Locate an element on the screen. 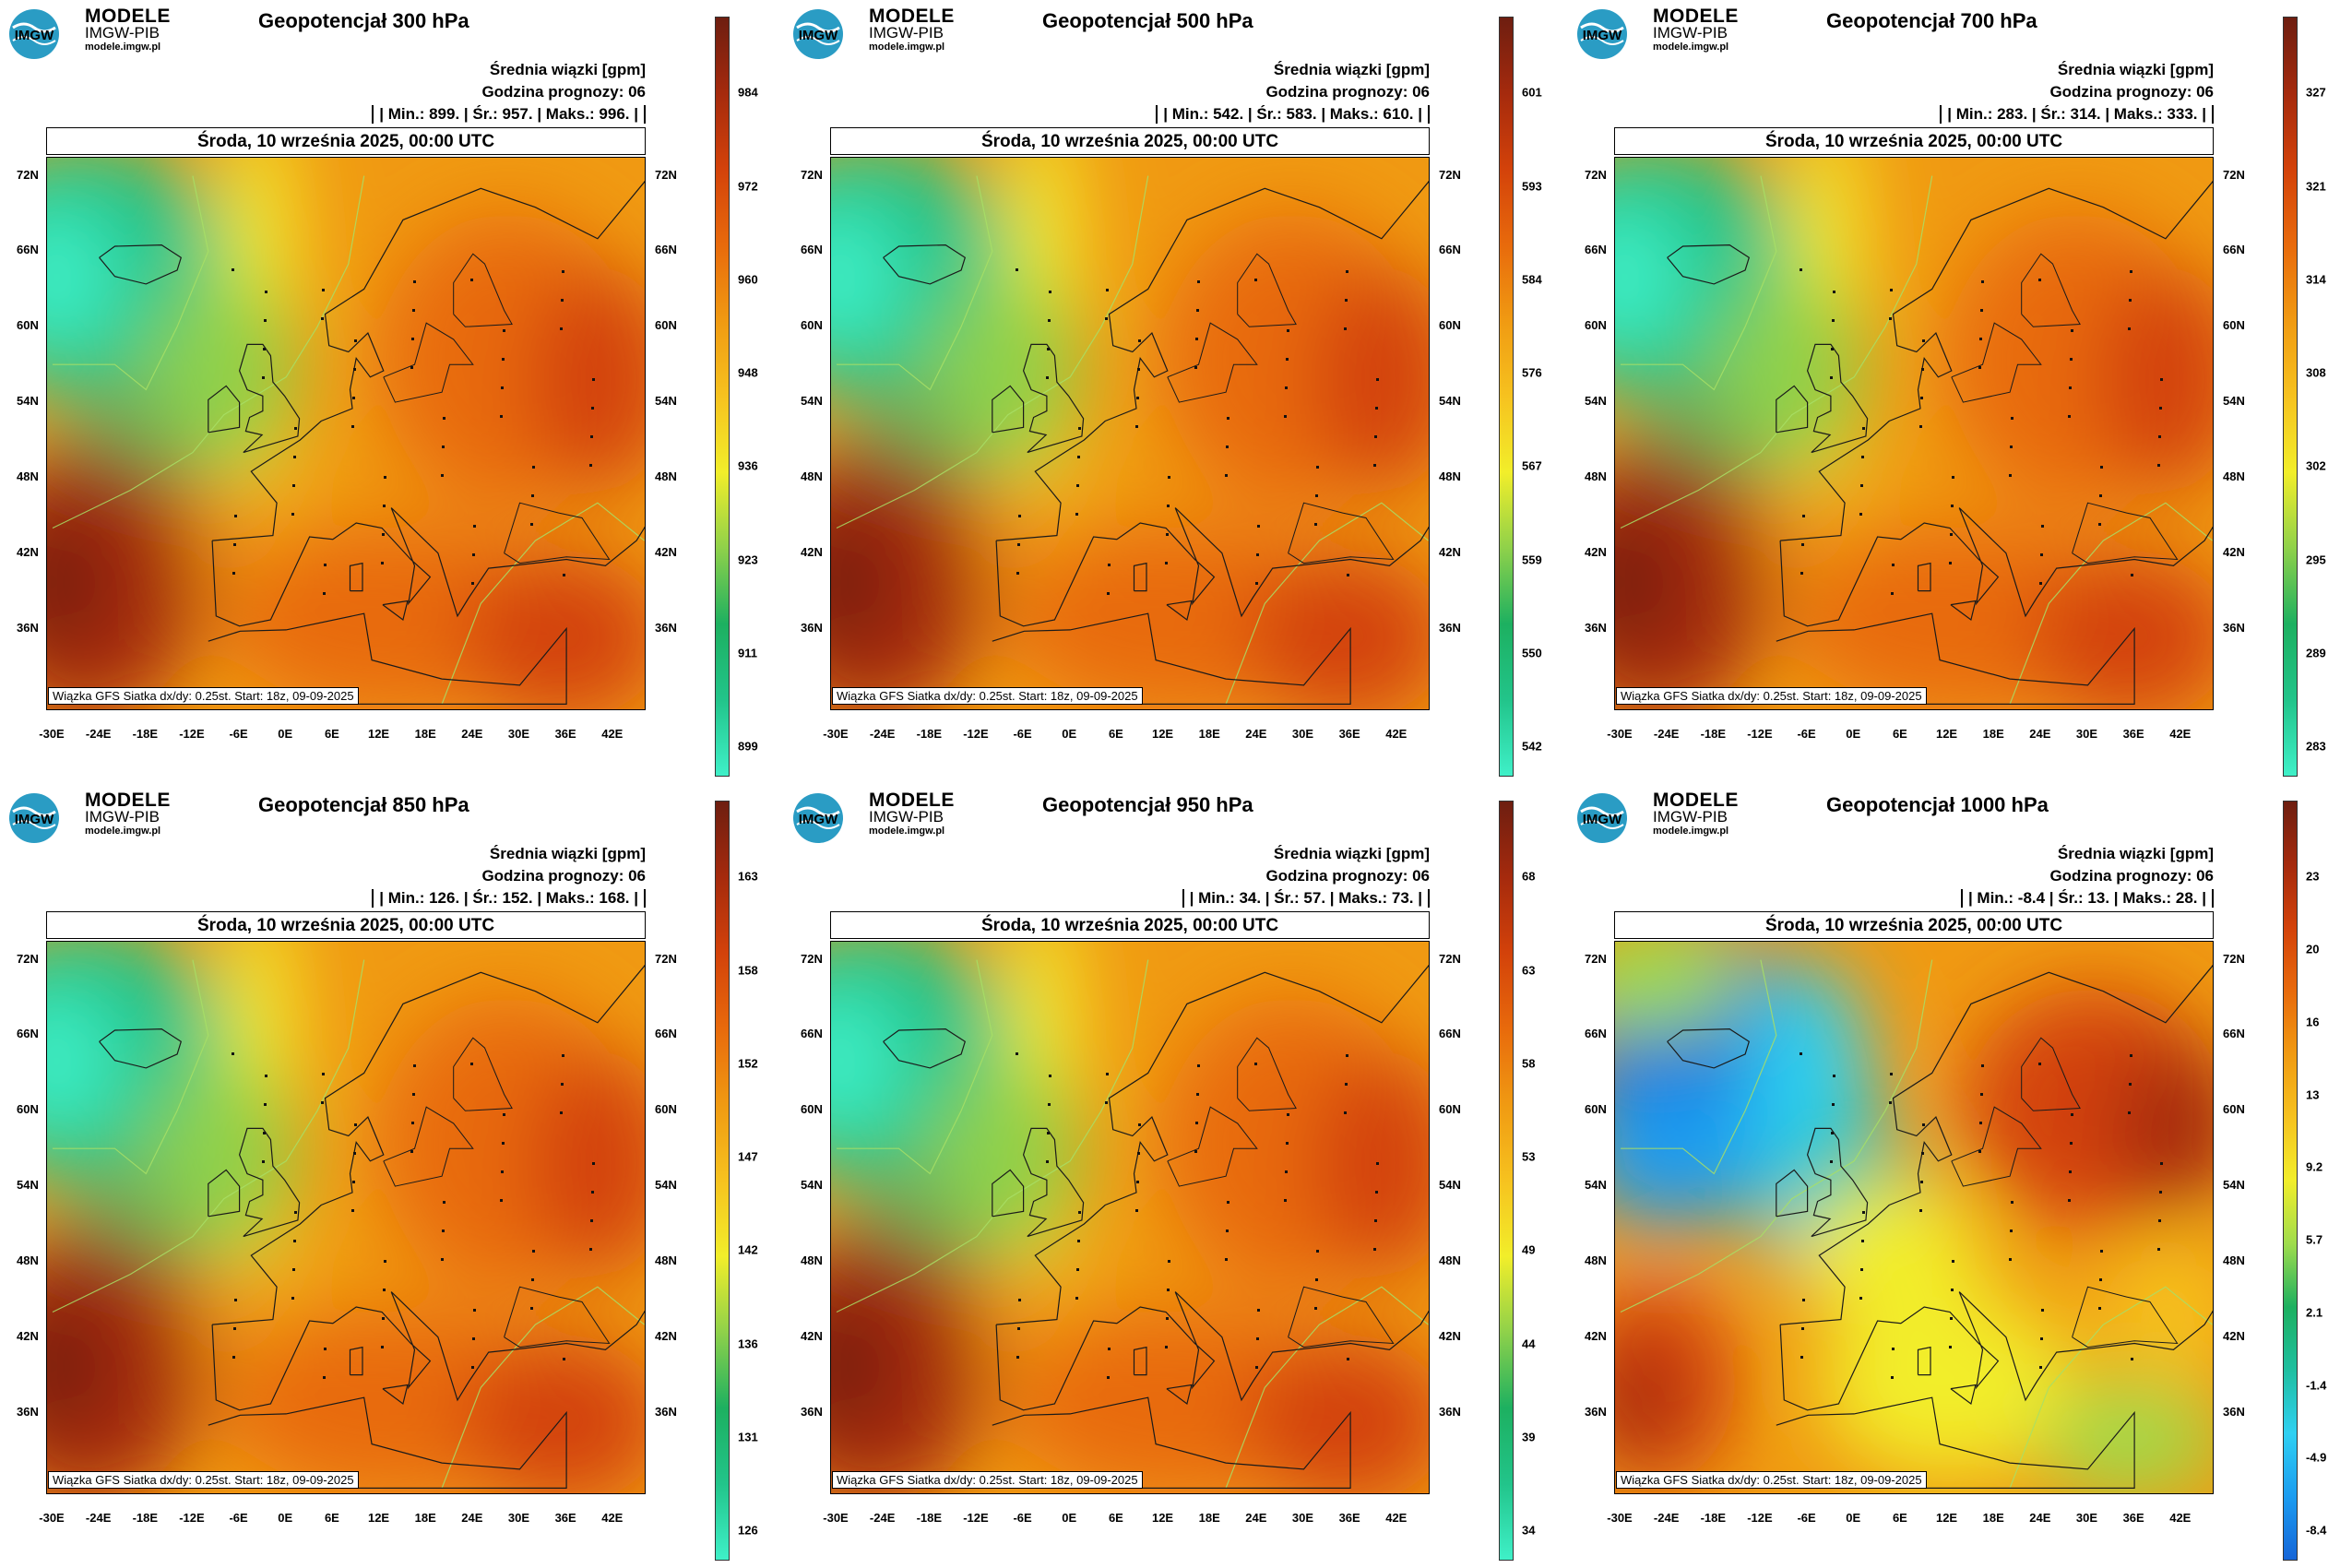 Image resolution: width=2352 pixels, height=1568 pixels. colorbar-tick: 5.7 is located at coordinates (2314, 1239).